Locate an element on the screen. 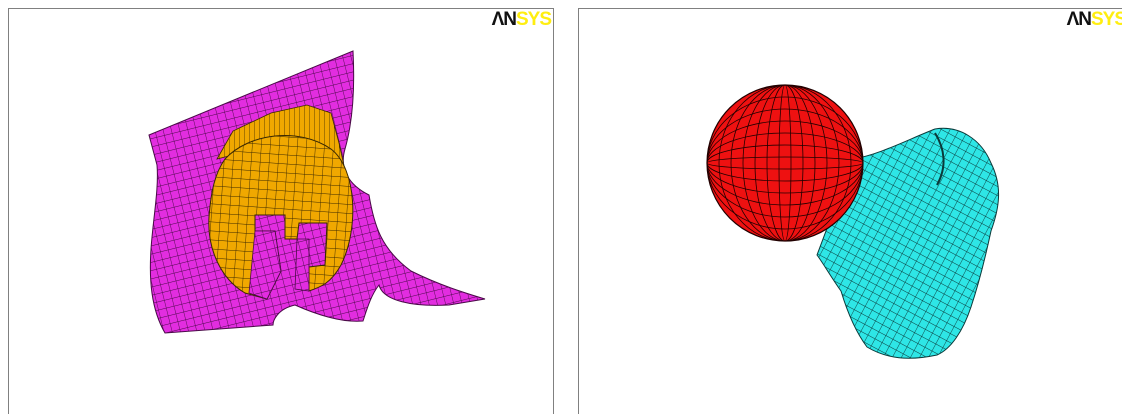 This screenshot has width=1122, height=414. body-ridge is located at coordinates (939, 159).